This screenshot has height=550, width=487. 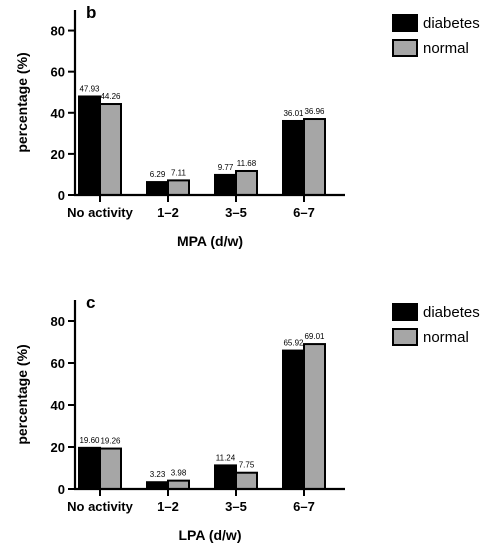 What do you see at coordinates (90, 302) in the screenshot?
I see `panel-c-panel-letter: c` at bounding box center [90, 302].